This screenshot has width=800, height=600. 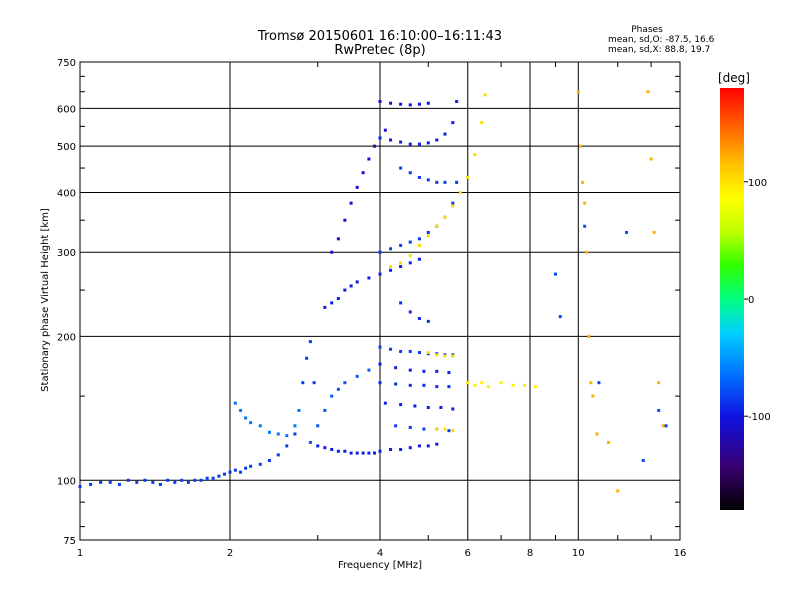 I want to click on phases-line-o: mean, sd,O: -87.5, 16.6, so click(x=661, y=40).